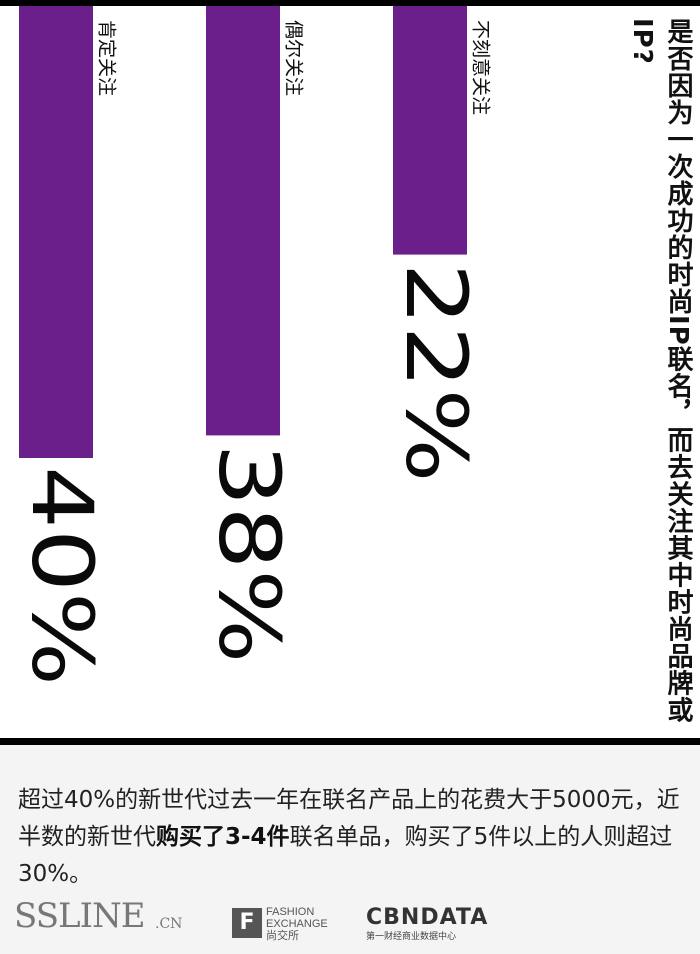 The width and height of the screenshot is (700, 954). Describe the element at coordinates (294, 58) in the screenshot. I see `category-label-2: 偶尔关注` at that location.